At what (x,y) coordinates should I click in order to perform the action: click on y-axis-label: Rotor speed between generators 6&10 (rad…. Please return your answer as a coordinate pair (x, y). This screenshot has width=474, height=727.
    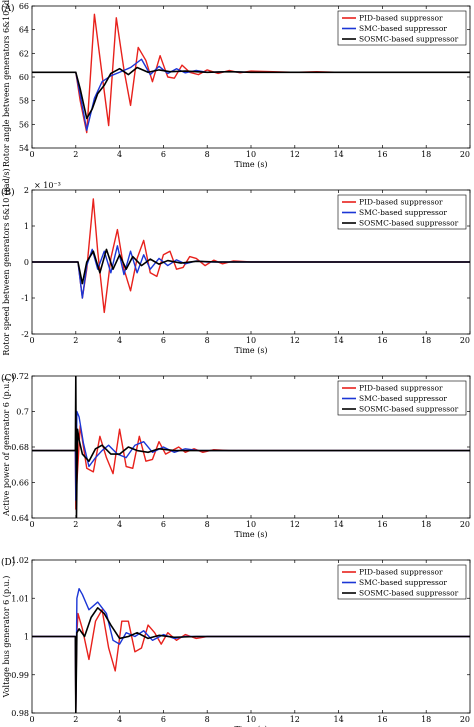
    Looking at the image, I should click on (6, 261).